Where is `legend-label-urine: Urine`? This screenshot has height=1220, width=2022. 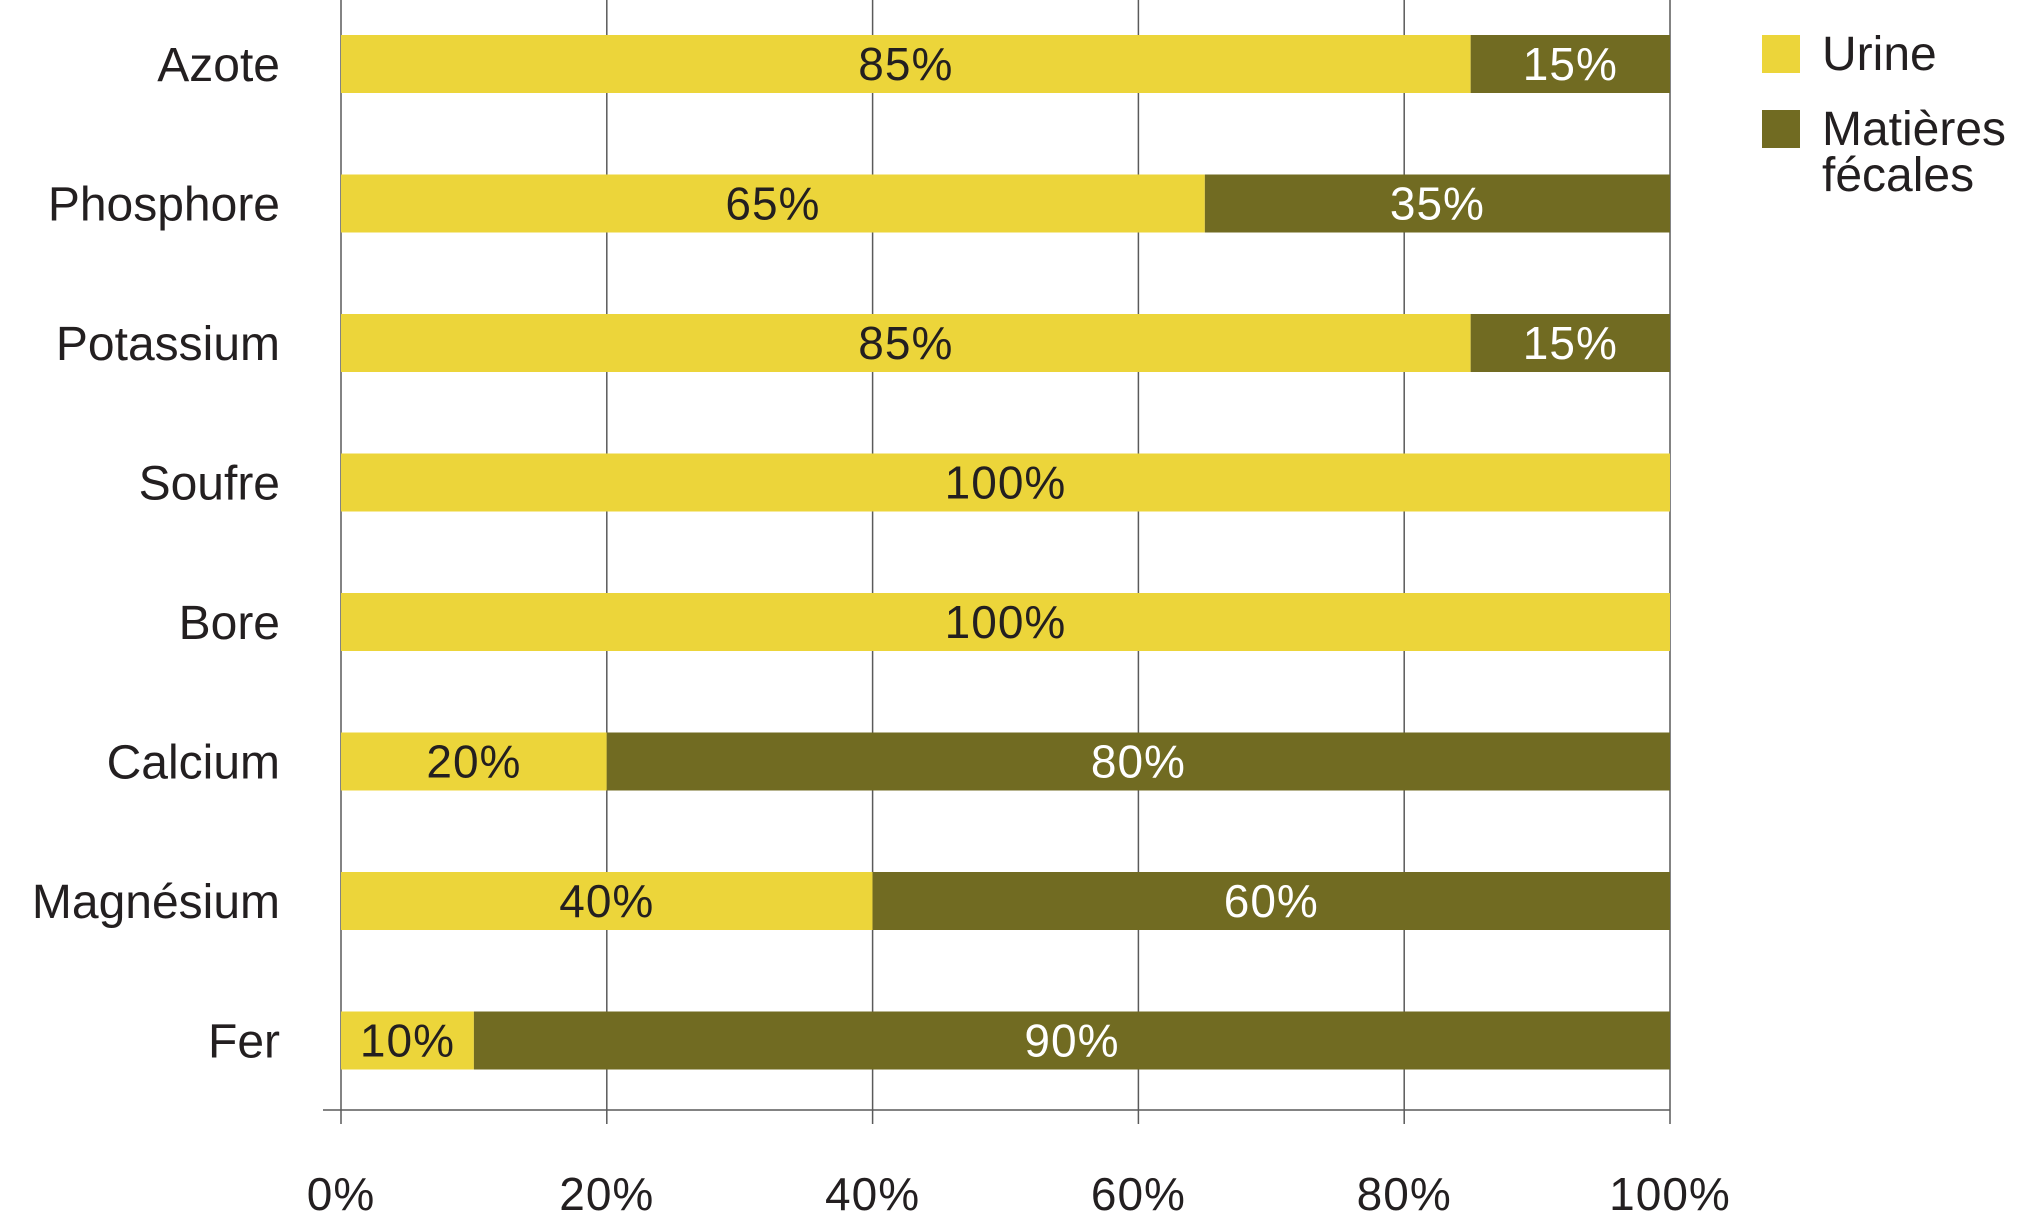
legend-label-urine: Urine is located at coordinates (1879, 54).